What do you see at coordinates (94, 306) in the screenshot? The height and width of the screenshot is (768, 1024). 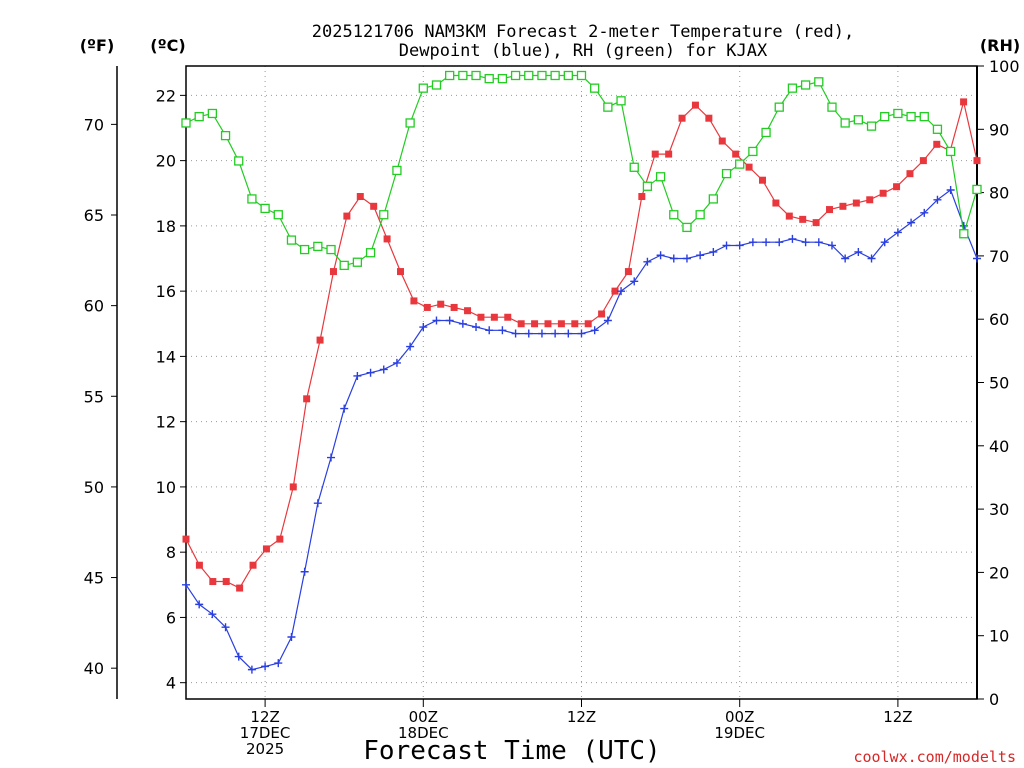 I see `fahrenheit-tick-label: 60` at bounding box center [94, 306].